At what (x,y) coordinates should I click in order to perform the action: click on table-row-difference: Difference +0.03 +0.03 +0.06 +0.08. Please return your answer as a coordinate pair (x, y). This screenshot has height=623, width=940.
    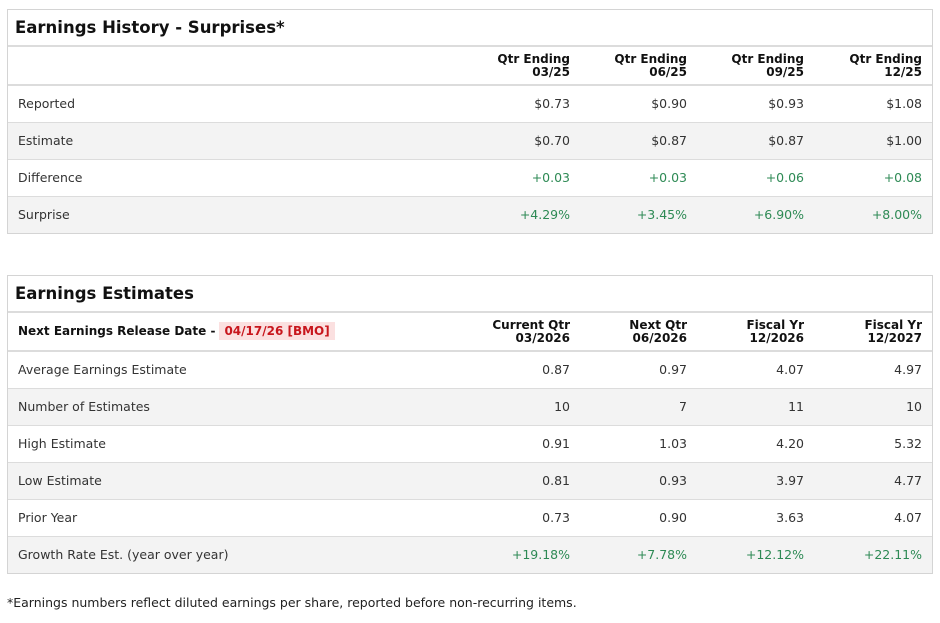
    Looking at the image, I should click on (470, 177).